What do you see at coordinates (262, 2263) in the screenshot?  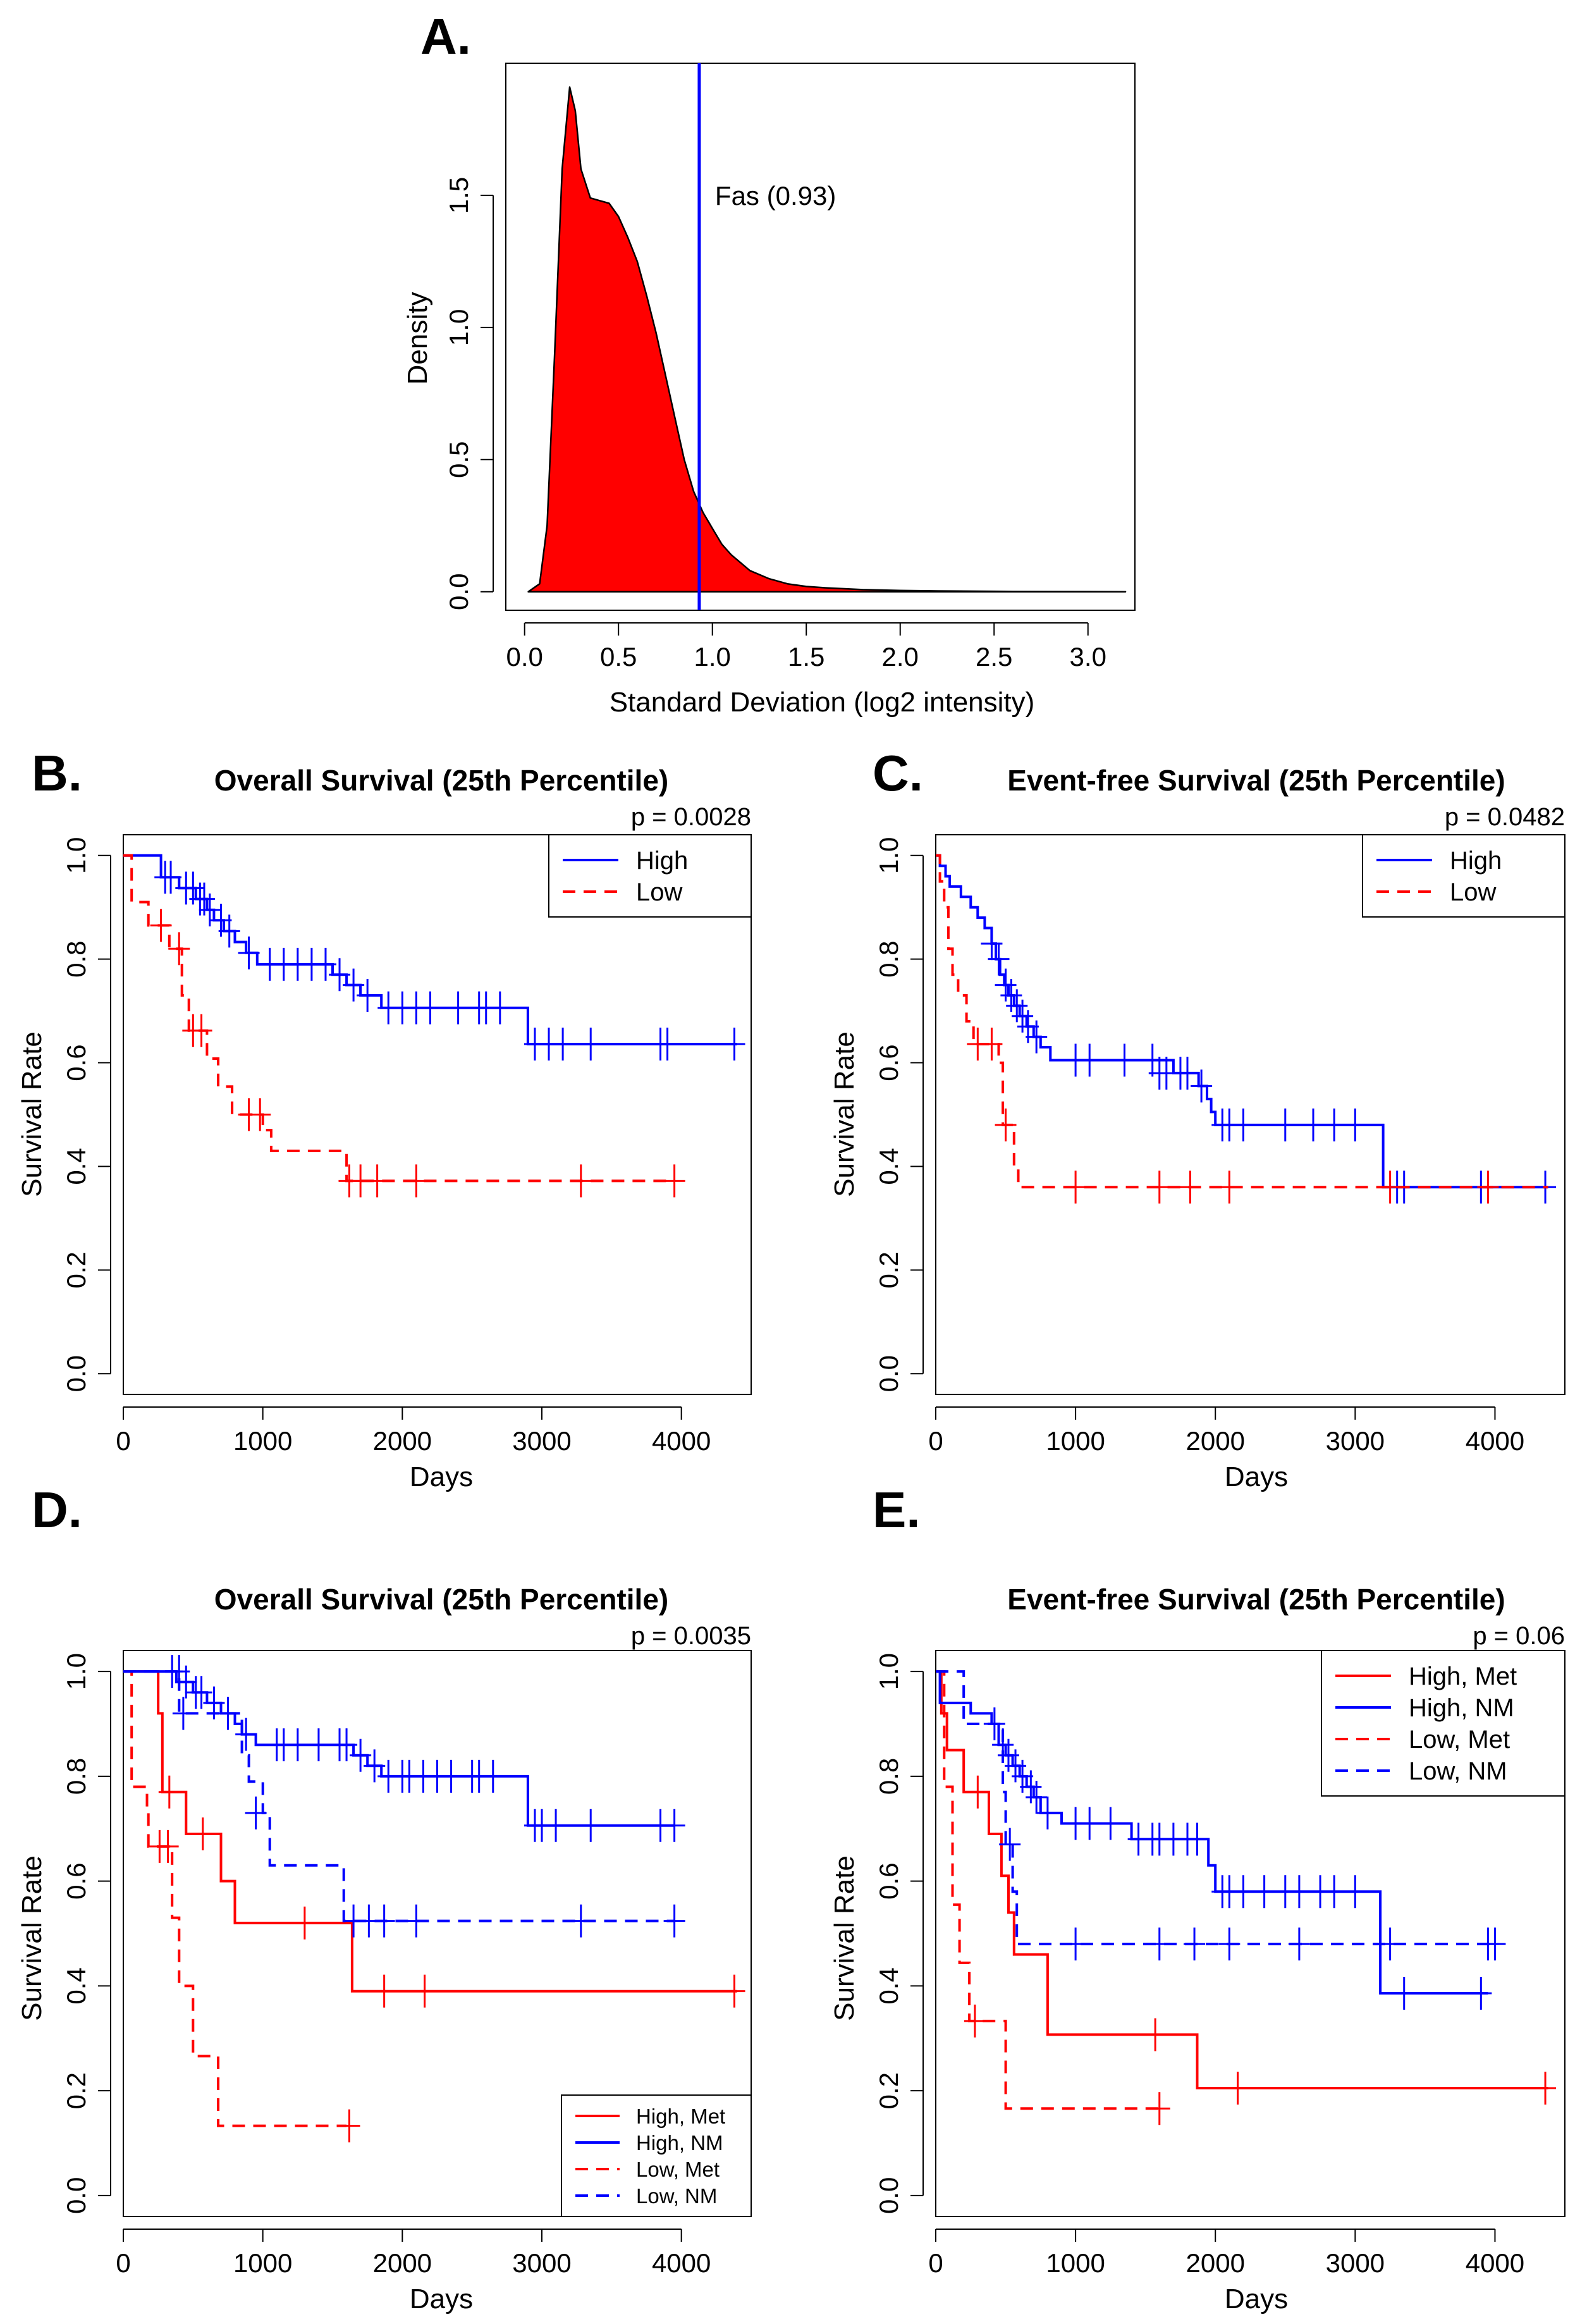 I see `panel-d-x-tick-label: 1000` at bounding box center [262, 2263].